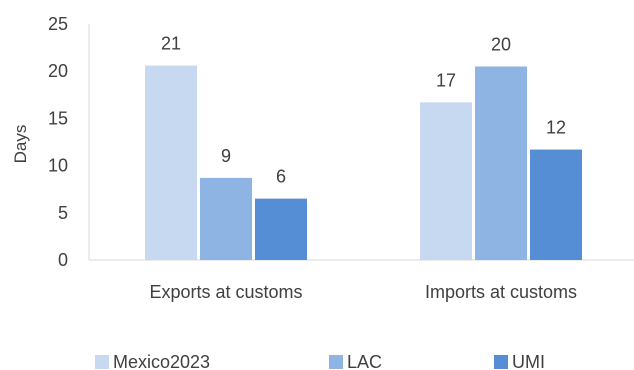  Describe the element at coordinates (320, 361) in the screenshot. I see `legend: Mexico2023 LAC UMI` at that location.